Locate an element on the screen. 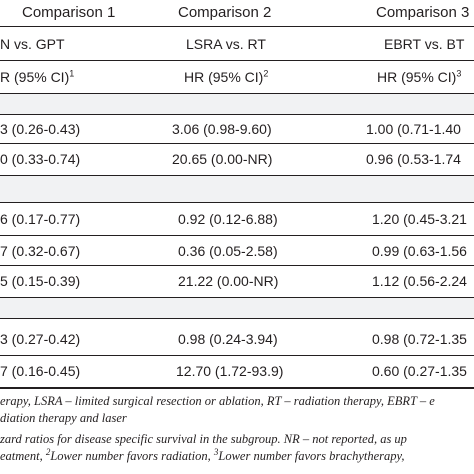  block-1-label-band is located at coordinates (237, 104).